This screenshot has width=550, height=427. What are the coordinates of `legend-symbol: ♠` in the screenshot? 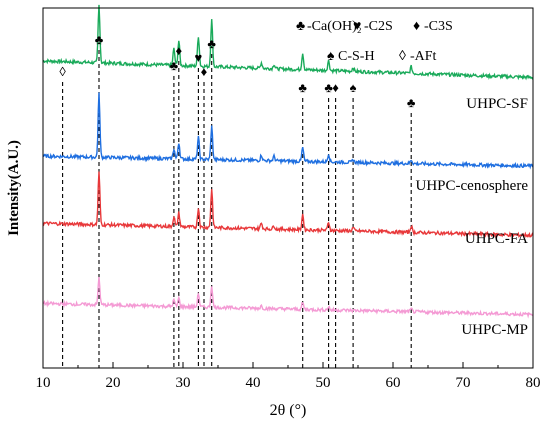 It's located at (331, 56).